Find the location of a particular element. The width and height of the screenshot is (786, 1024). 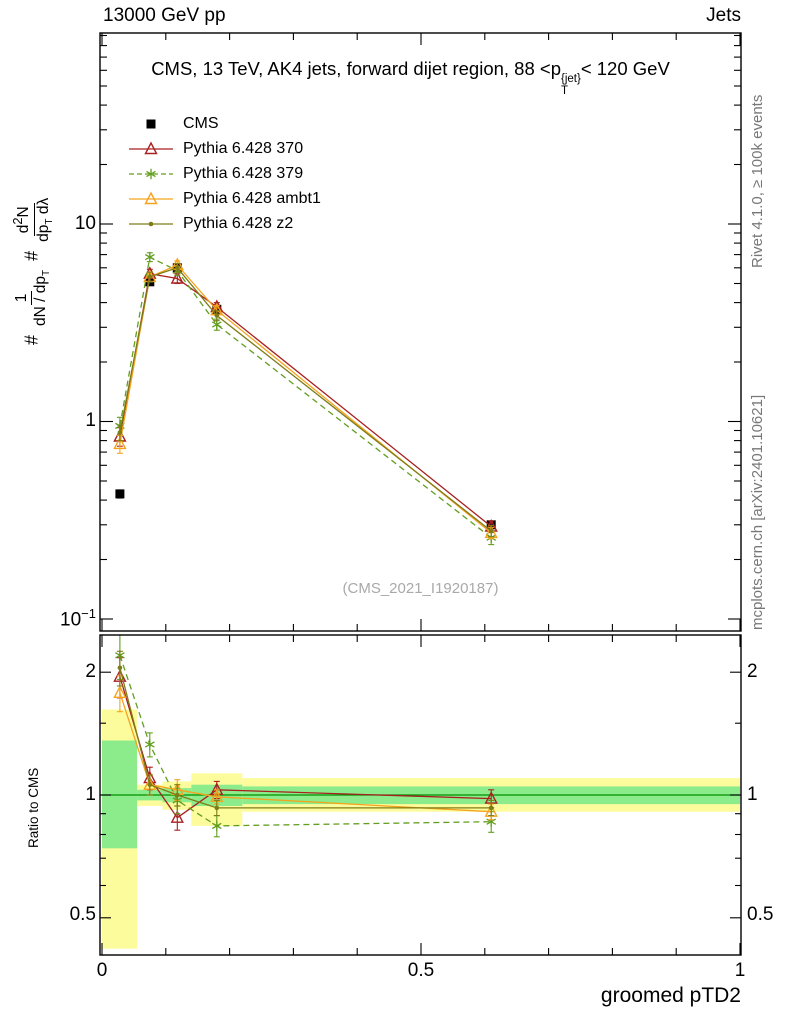

legend-label: Pythia 6.428 379 is located at coordinates (243, 173).